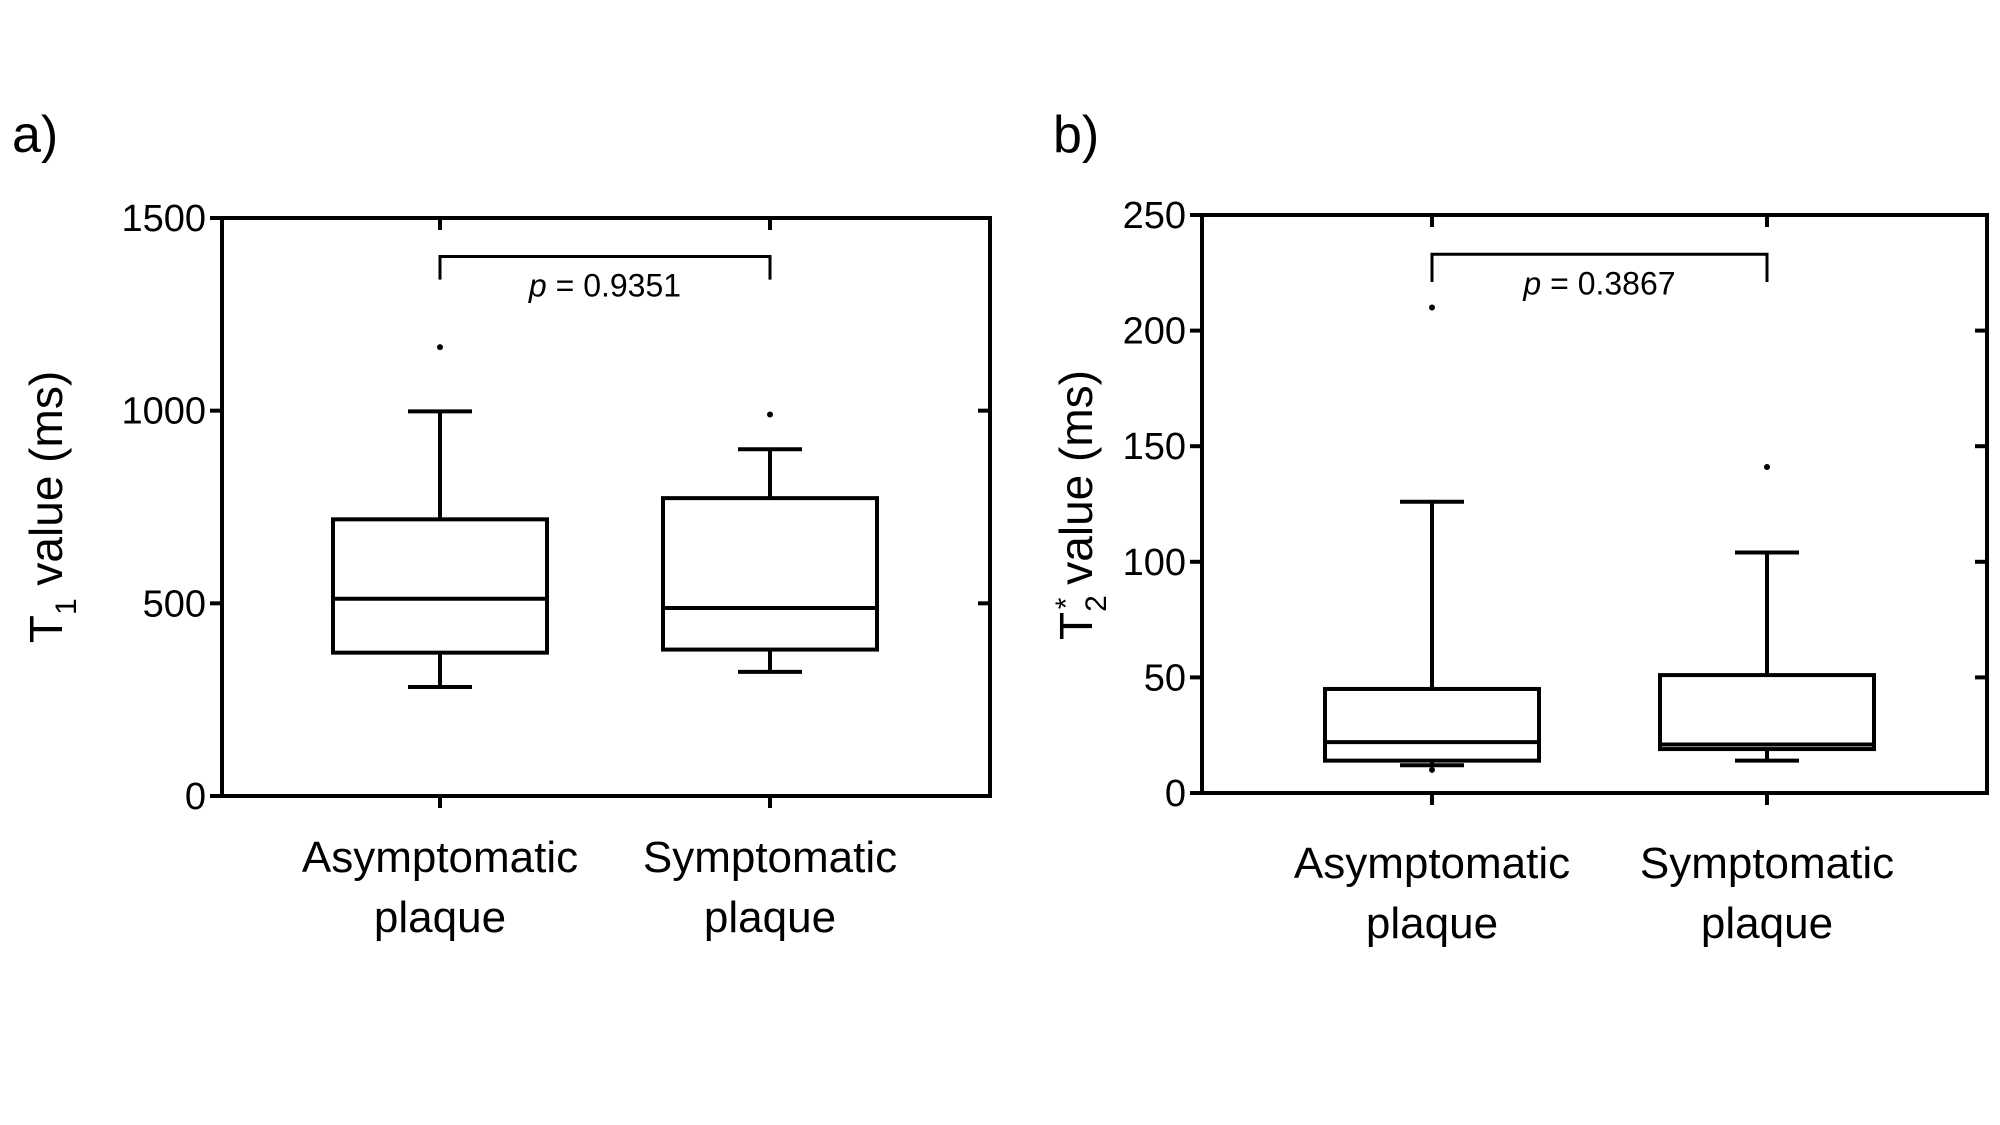  What do you see at coordinates (1076, 135) in the screenshot?
I see `panel-label-b: b)` at bounding box center [1076, 135].